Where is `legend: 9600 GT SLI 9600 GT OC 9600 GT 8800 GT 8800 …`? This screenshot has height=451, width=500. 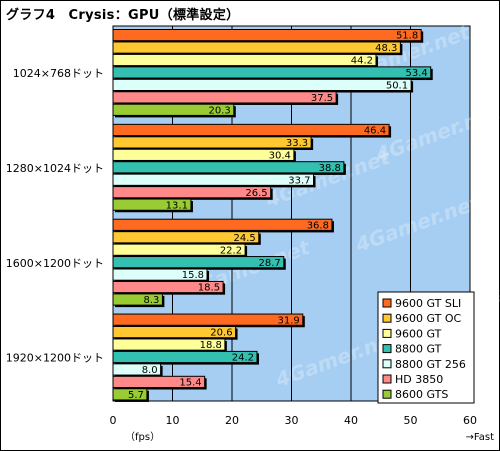
legend: 9600 GT SLI 9600 GT OC 9600 GT 8800 GT 8800 … is located at coordinates (426, 347).